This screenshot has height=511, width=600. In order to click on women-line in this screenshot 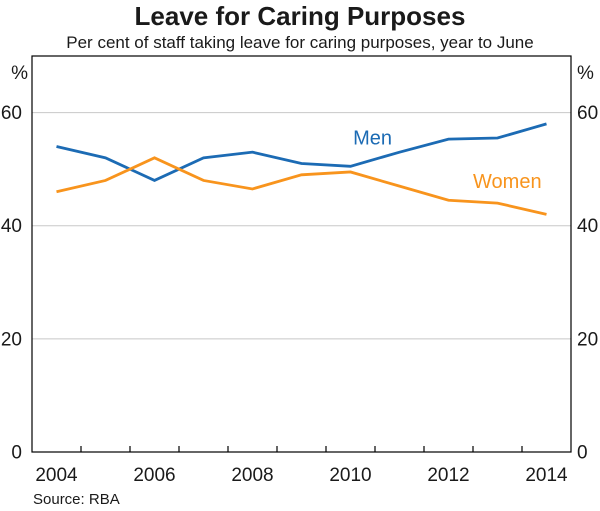, I will do `click(301, 186)`.